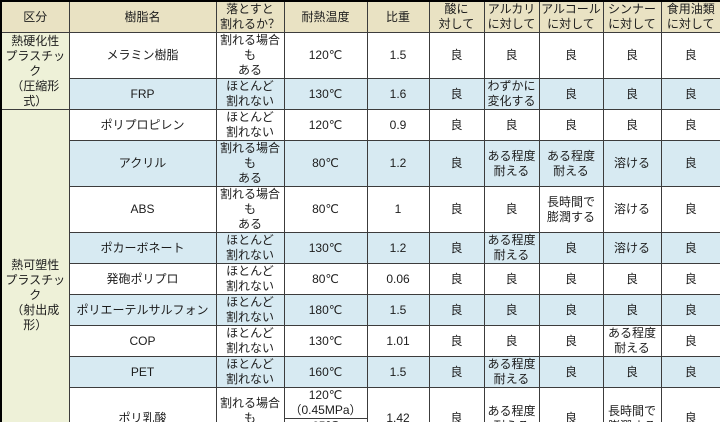 The height and width of the screenshot is (422, 720). What do you see at coordinates (250, 16) in the screenshot?
I see `header-breaks-when-dropped: 落とすと 割れるか？` at bounding box center [250, 16].